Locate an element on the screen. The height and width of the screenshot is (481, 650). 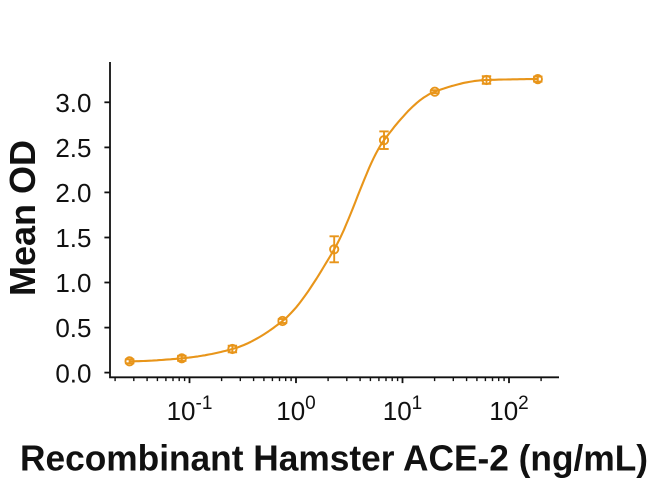
svg-text: 0.0 is located at coordinates (73, 373).